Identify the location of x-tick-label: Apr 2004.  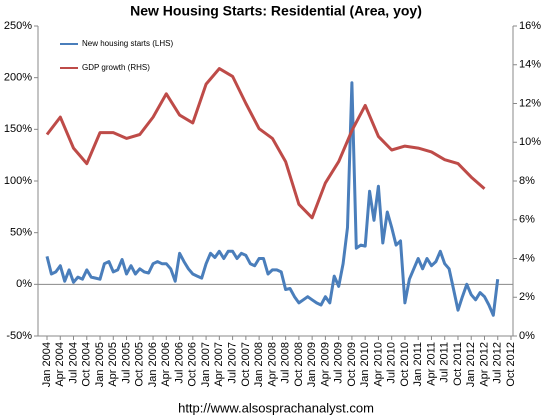
(60, 364).